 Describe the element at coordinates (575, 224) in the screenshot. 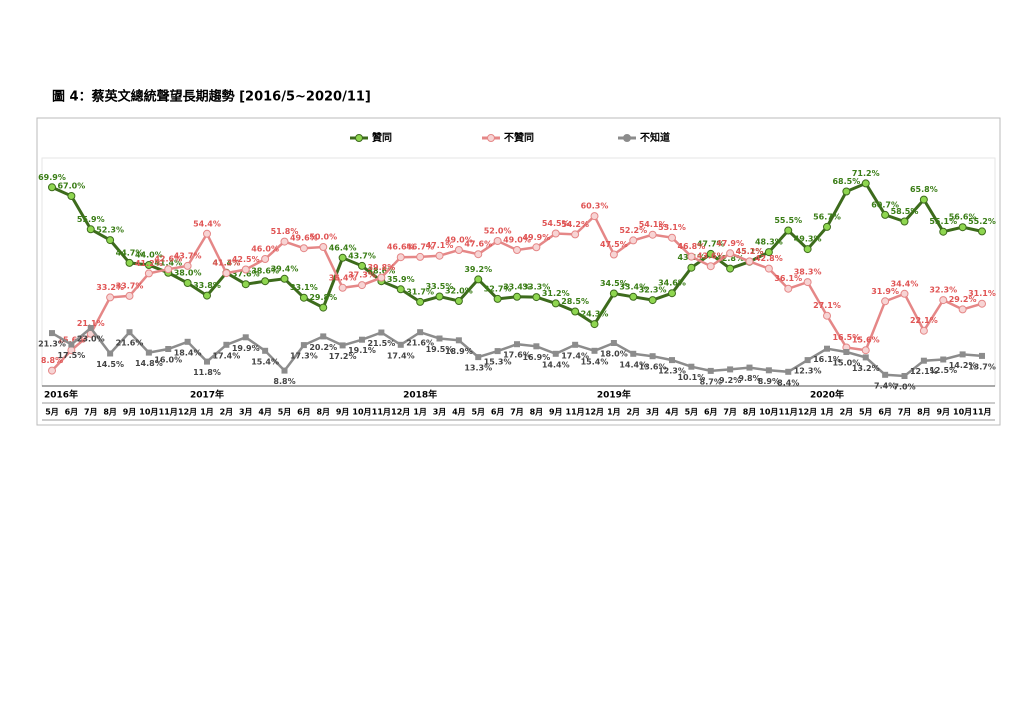

I see `data-label: 54.2%` at that location.